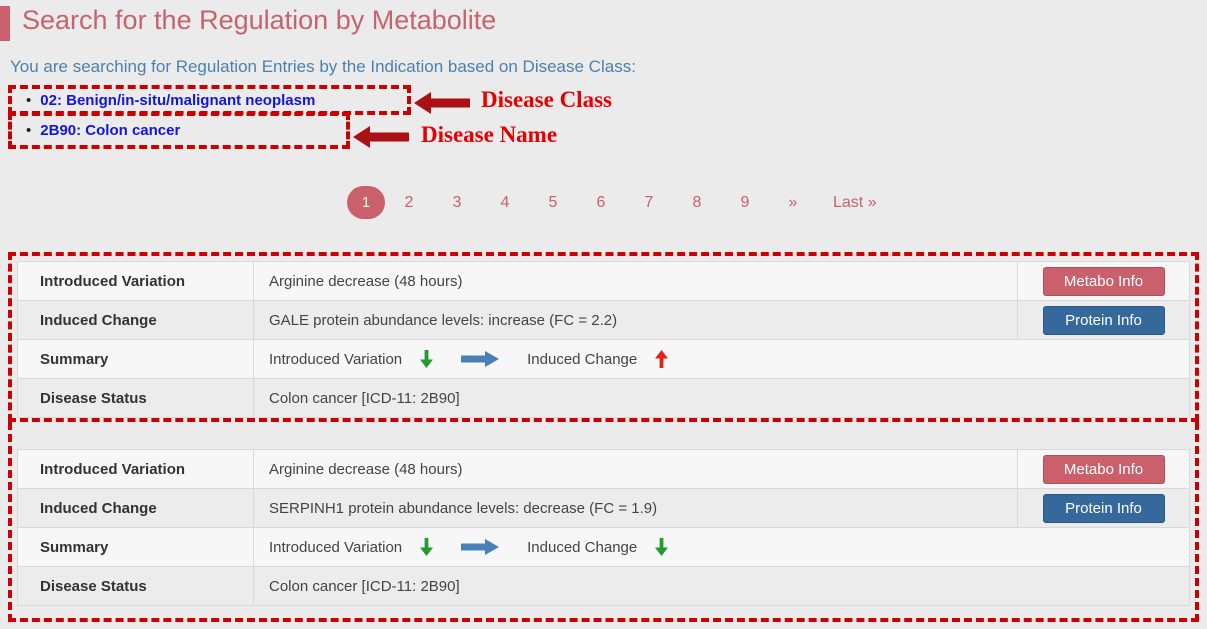  Describe the element at coordinates (745, 202) in the screenshot. I see `pagination-page-9: 9` at that location.